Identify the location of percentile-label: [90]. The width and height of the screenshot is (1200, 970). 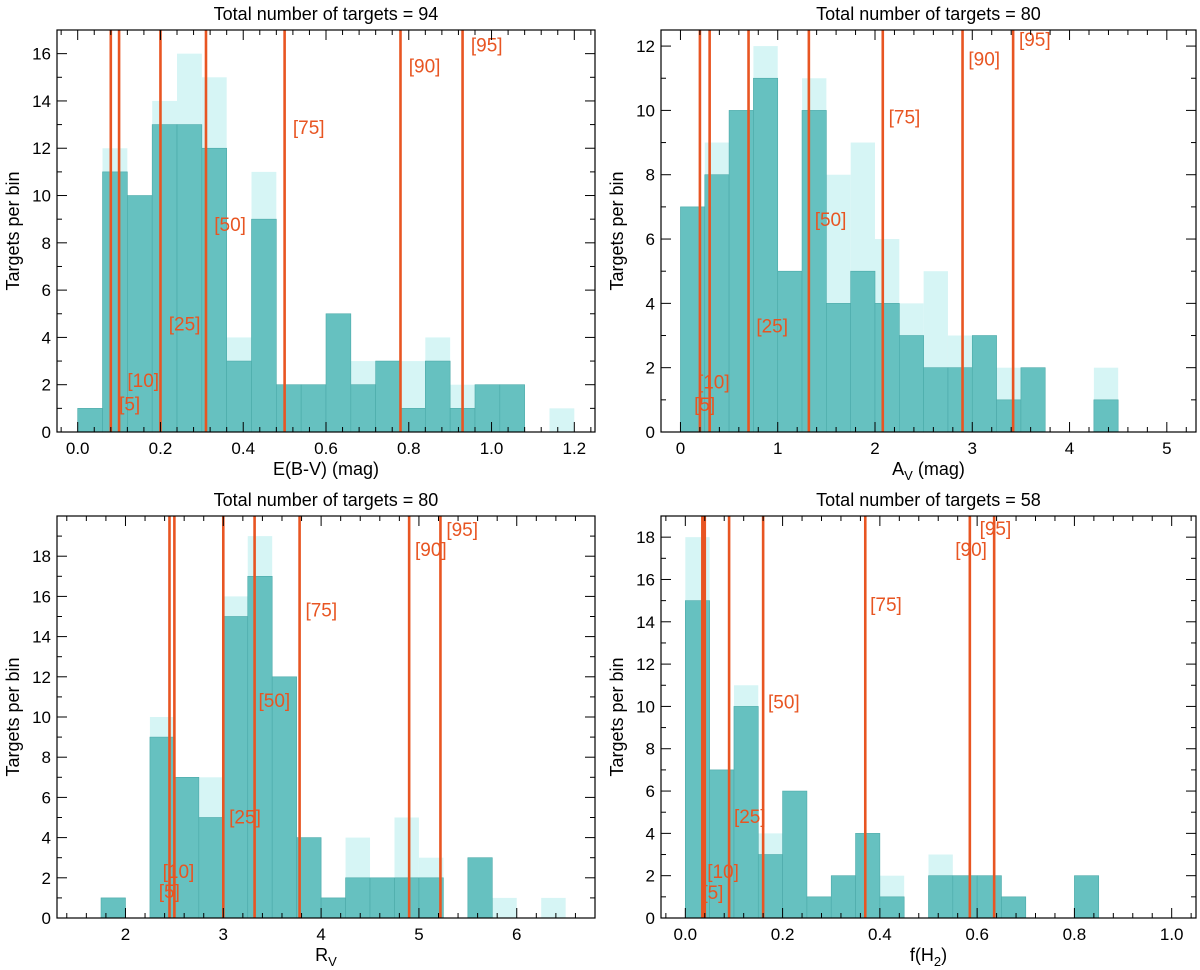
(971, 550).